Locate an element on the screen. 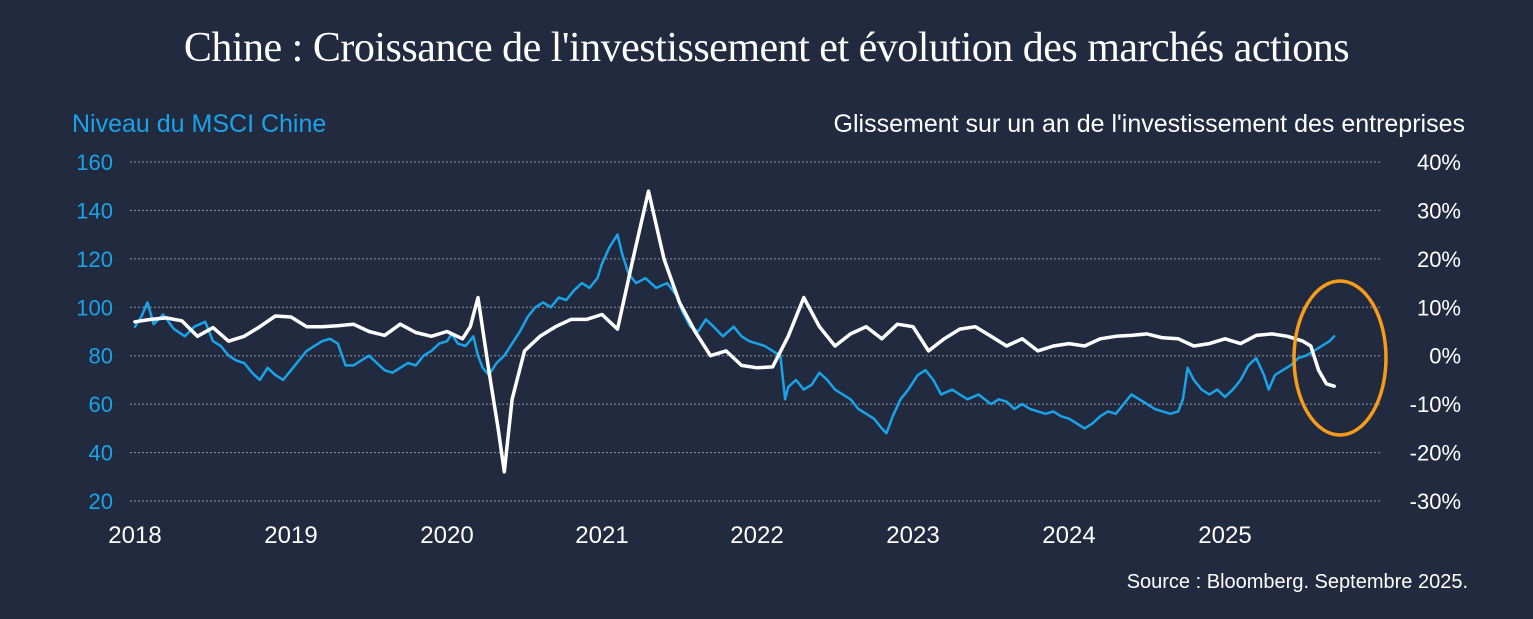 The image size is (1533, 619). x-tick-label: 2024 is located at coordinates (1068, 535).